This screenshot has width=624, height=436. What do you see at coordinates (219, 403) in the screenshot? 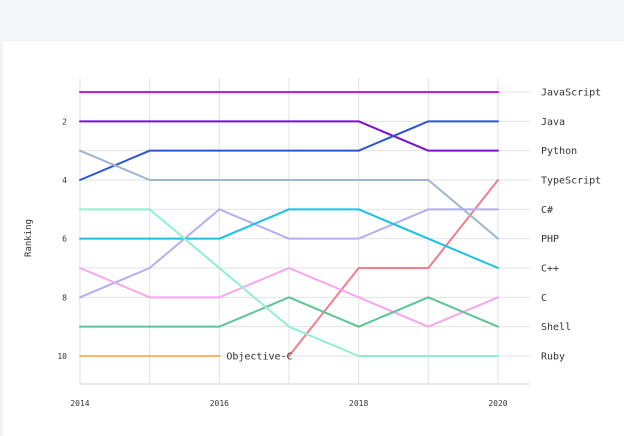
I see `x-tick-label: 2016` at bounding box center [219, 403].